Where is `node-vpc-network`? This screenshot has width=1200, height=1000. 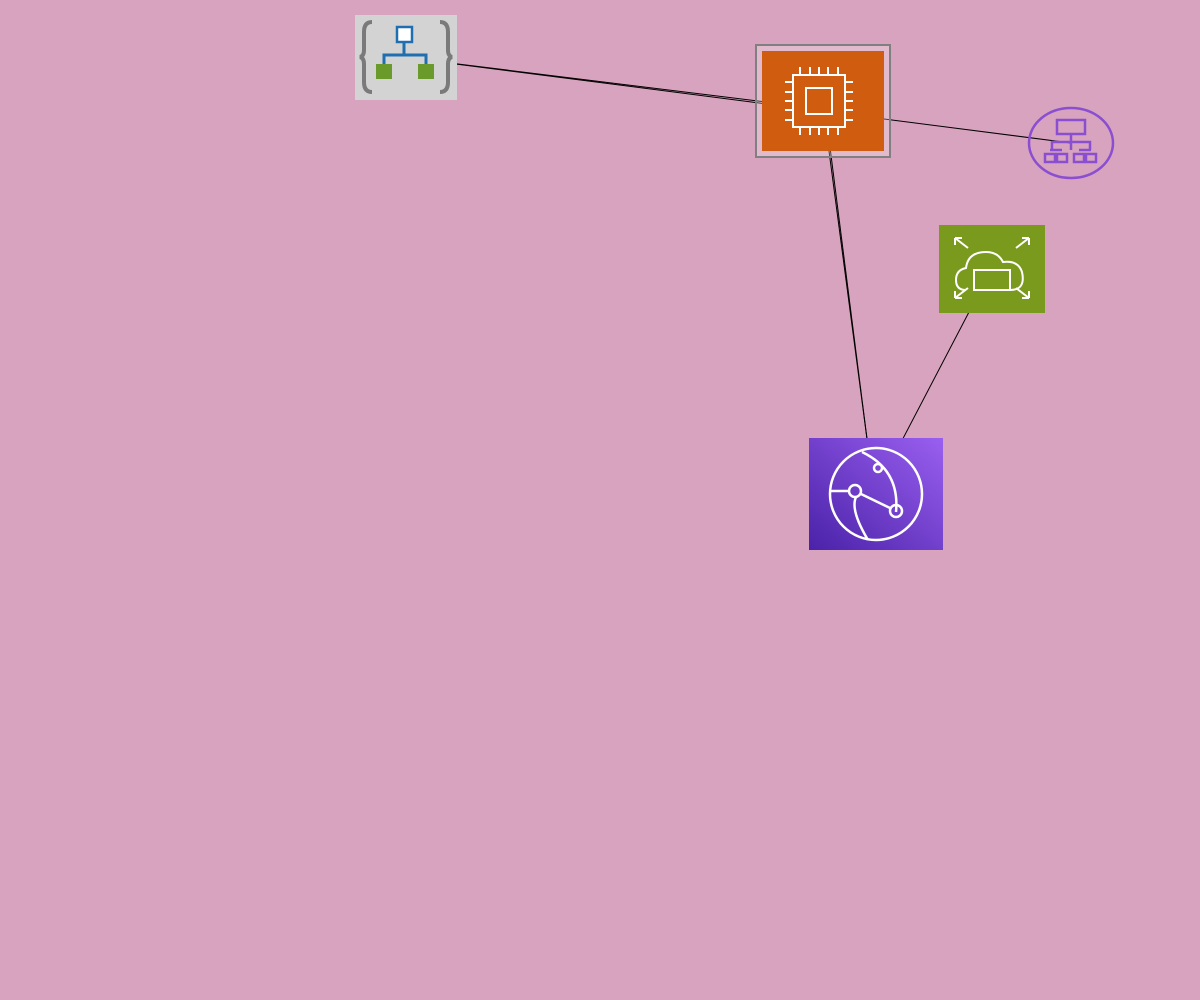
node-vpc-network is located at coordinates (1071, 143).